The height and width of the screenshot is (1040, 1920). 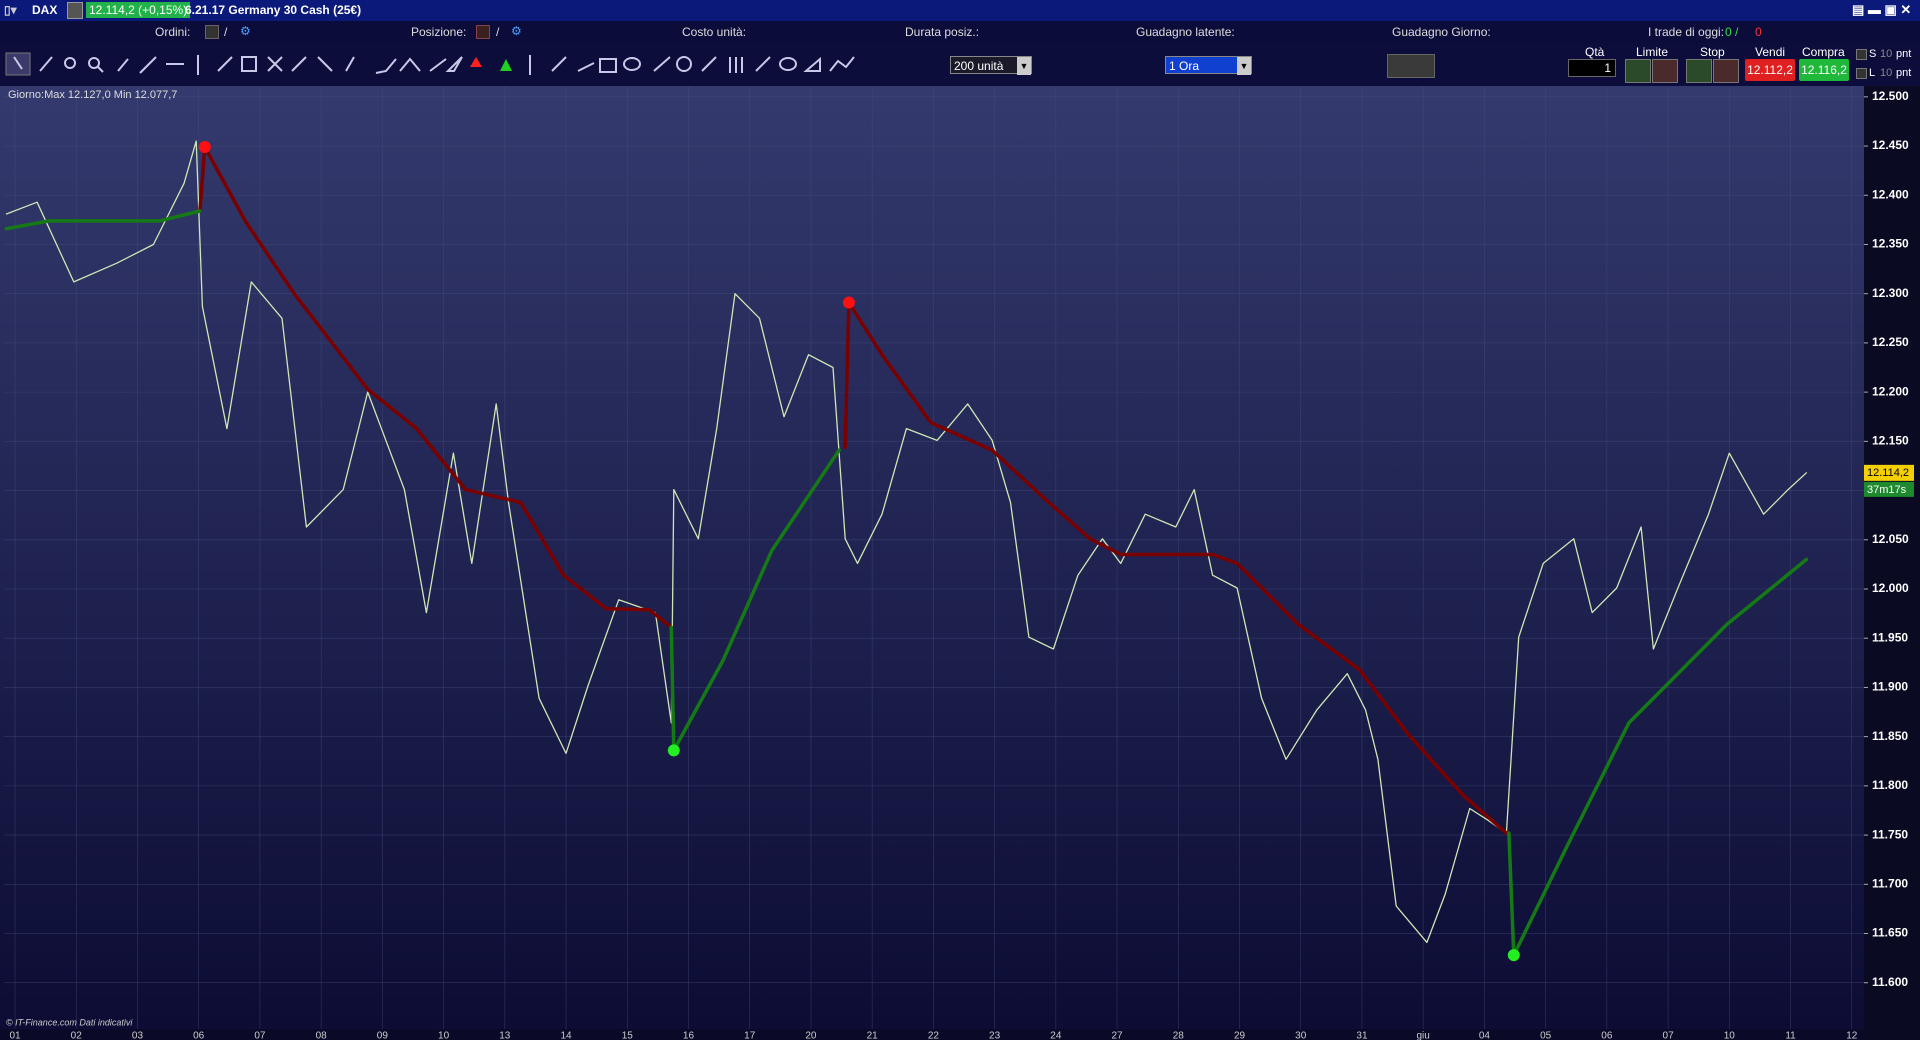 I want to click on x-tick-label: 16, so click(x=689, y=1035).